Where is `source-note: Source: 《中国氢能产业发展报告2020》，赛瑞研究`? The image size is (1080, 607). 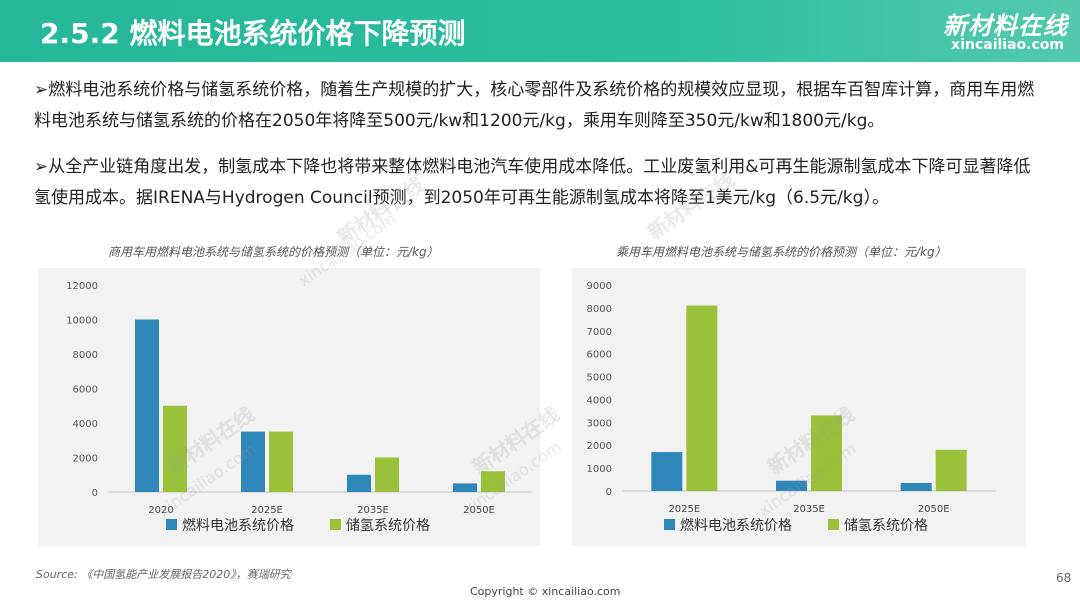
source-note: Source: 《中国氢能产业发展报告2020》，赛瑞研究 is located at coordinates (163, 574).